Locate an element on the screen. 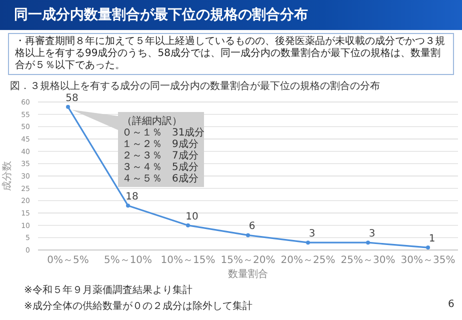 Image resolution: width=462 pixels, height=320 pixels. x-tick-label: 5%～10% is located at coordinates (128, 260).